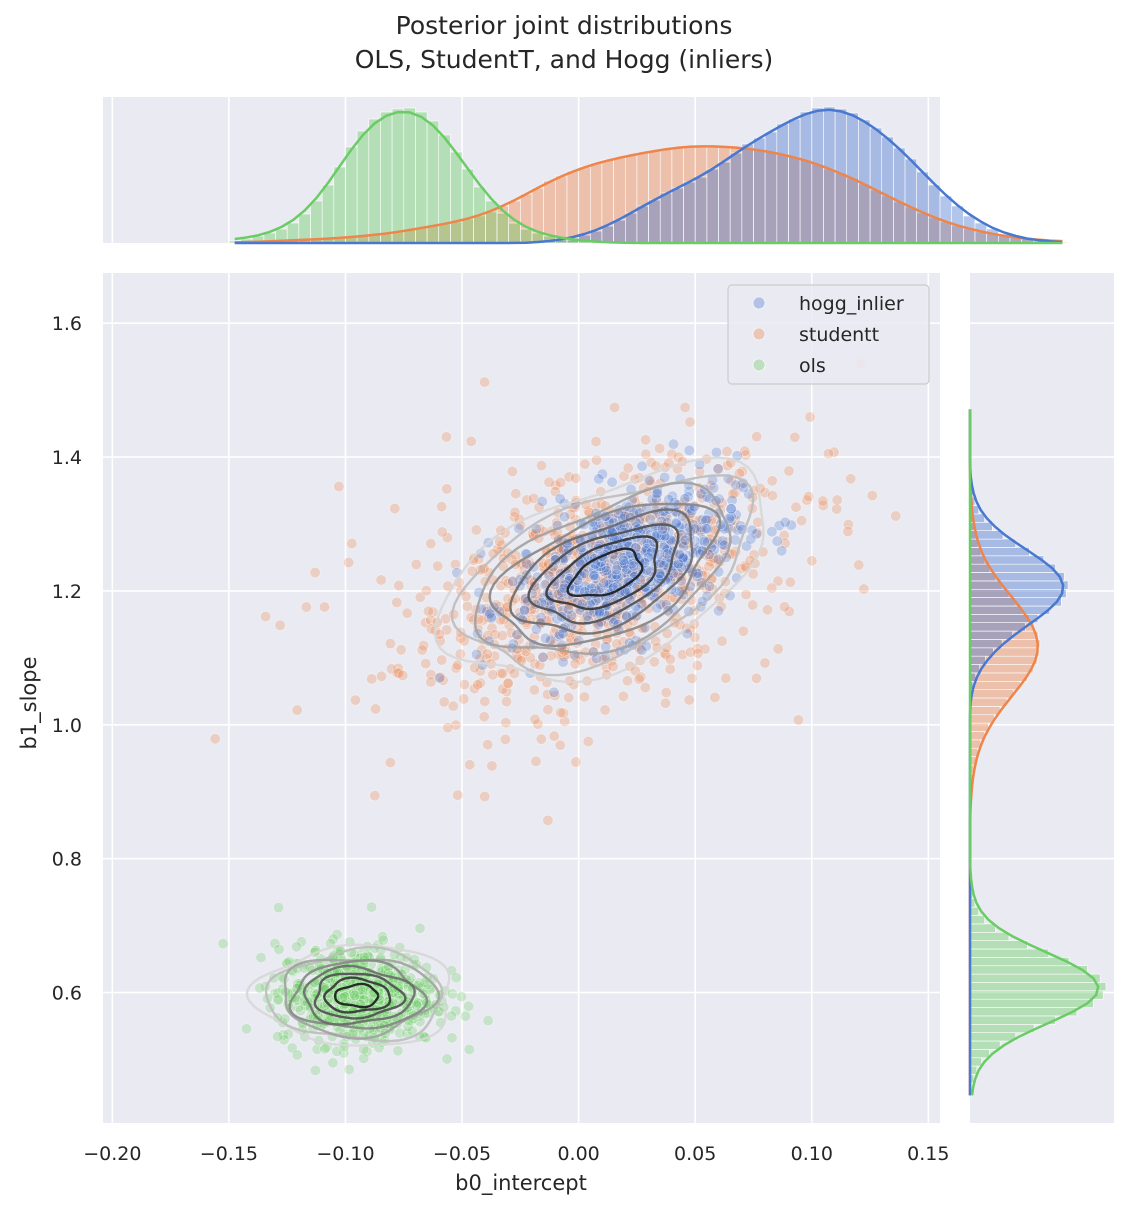 Image resolution: width=1128 pixels, height=1211 pixels. What do you see at coordinates (67, 458) in the screenshot?
I see `y-tick-label-4: 1.4` at bounding box center [67, 458].